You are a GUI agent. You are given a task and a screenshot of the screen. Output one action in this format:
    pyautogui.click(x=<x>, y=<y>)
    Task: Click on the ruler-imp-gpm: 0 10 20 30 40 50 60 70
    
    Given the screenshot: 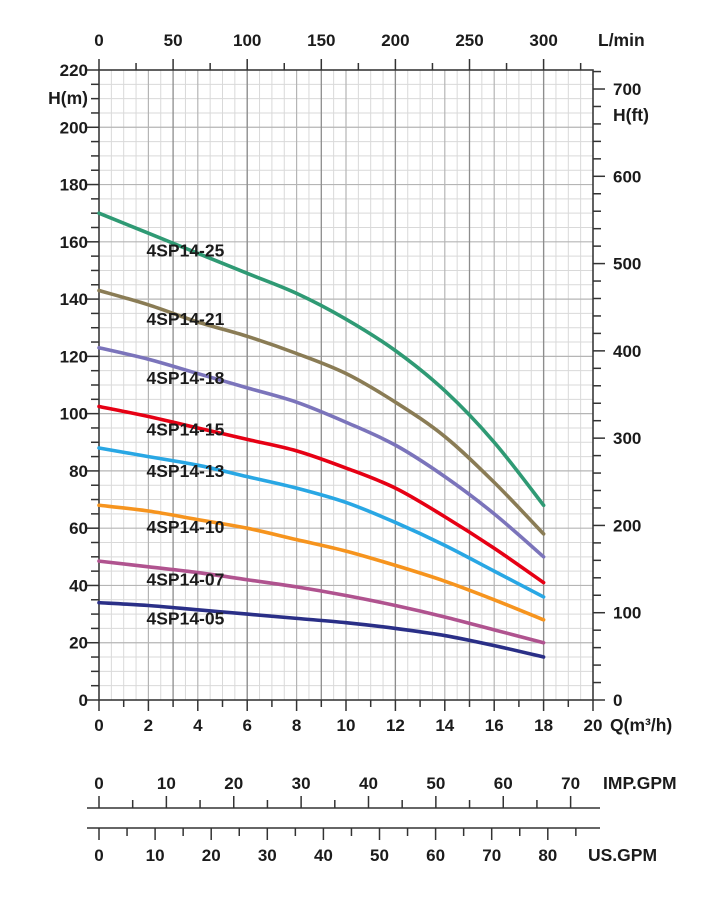 What is the action you would take?
    pyautogui.click(x=343, y=791)
    